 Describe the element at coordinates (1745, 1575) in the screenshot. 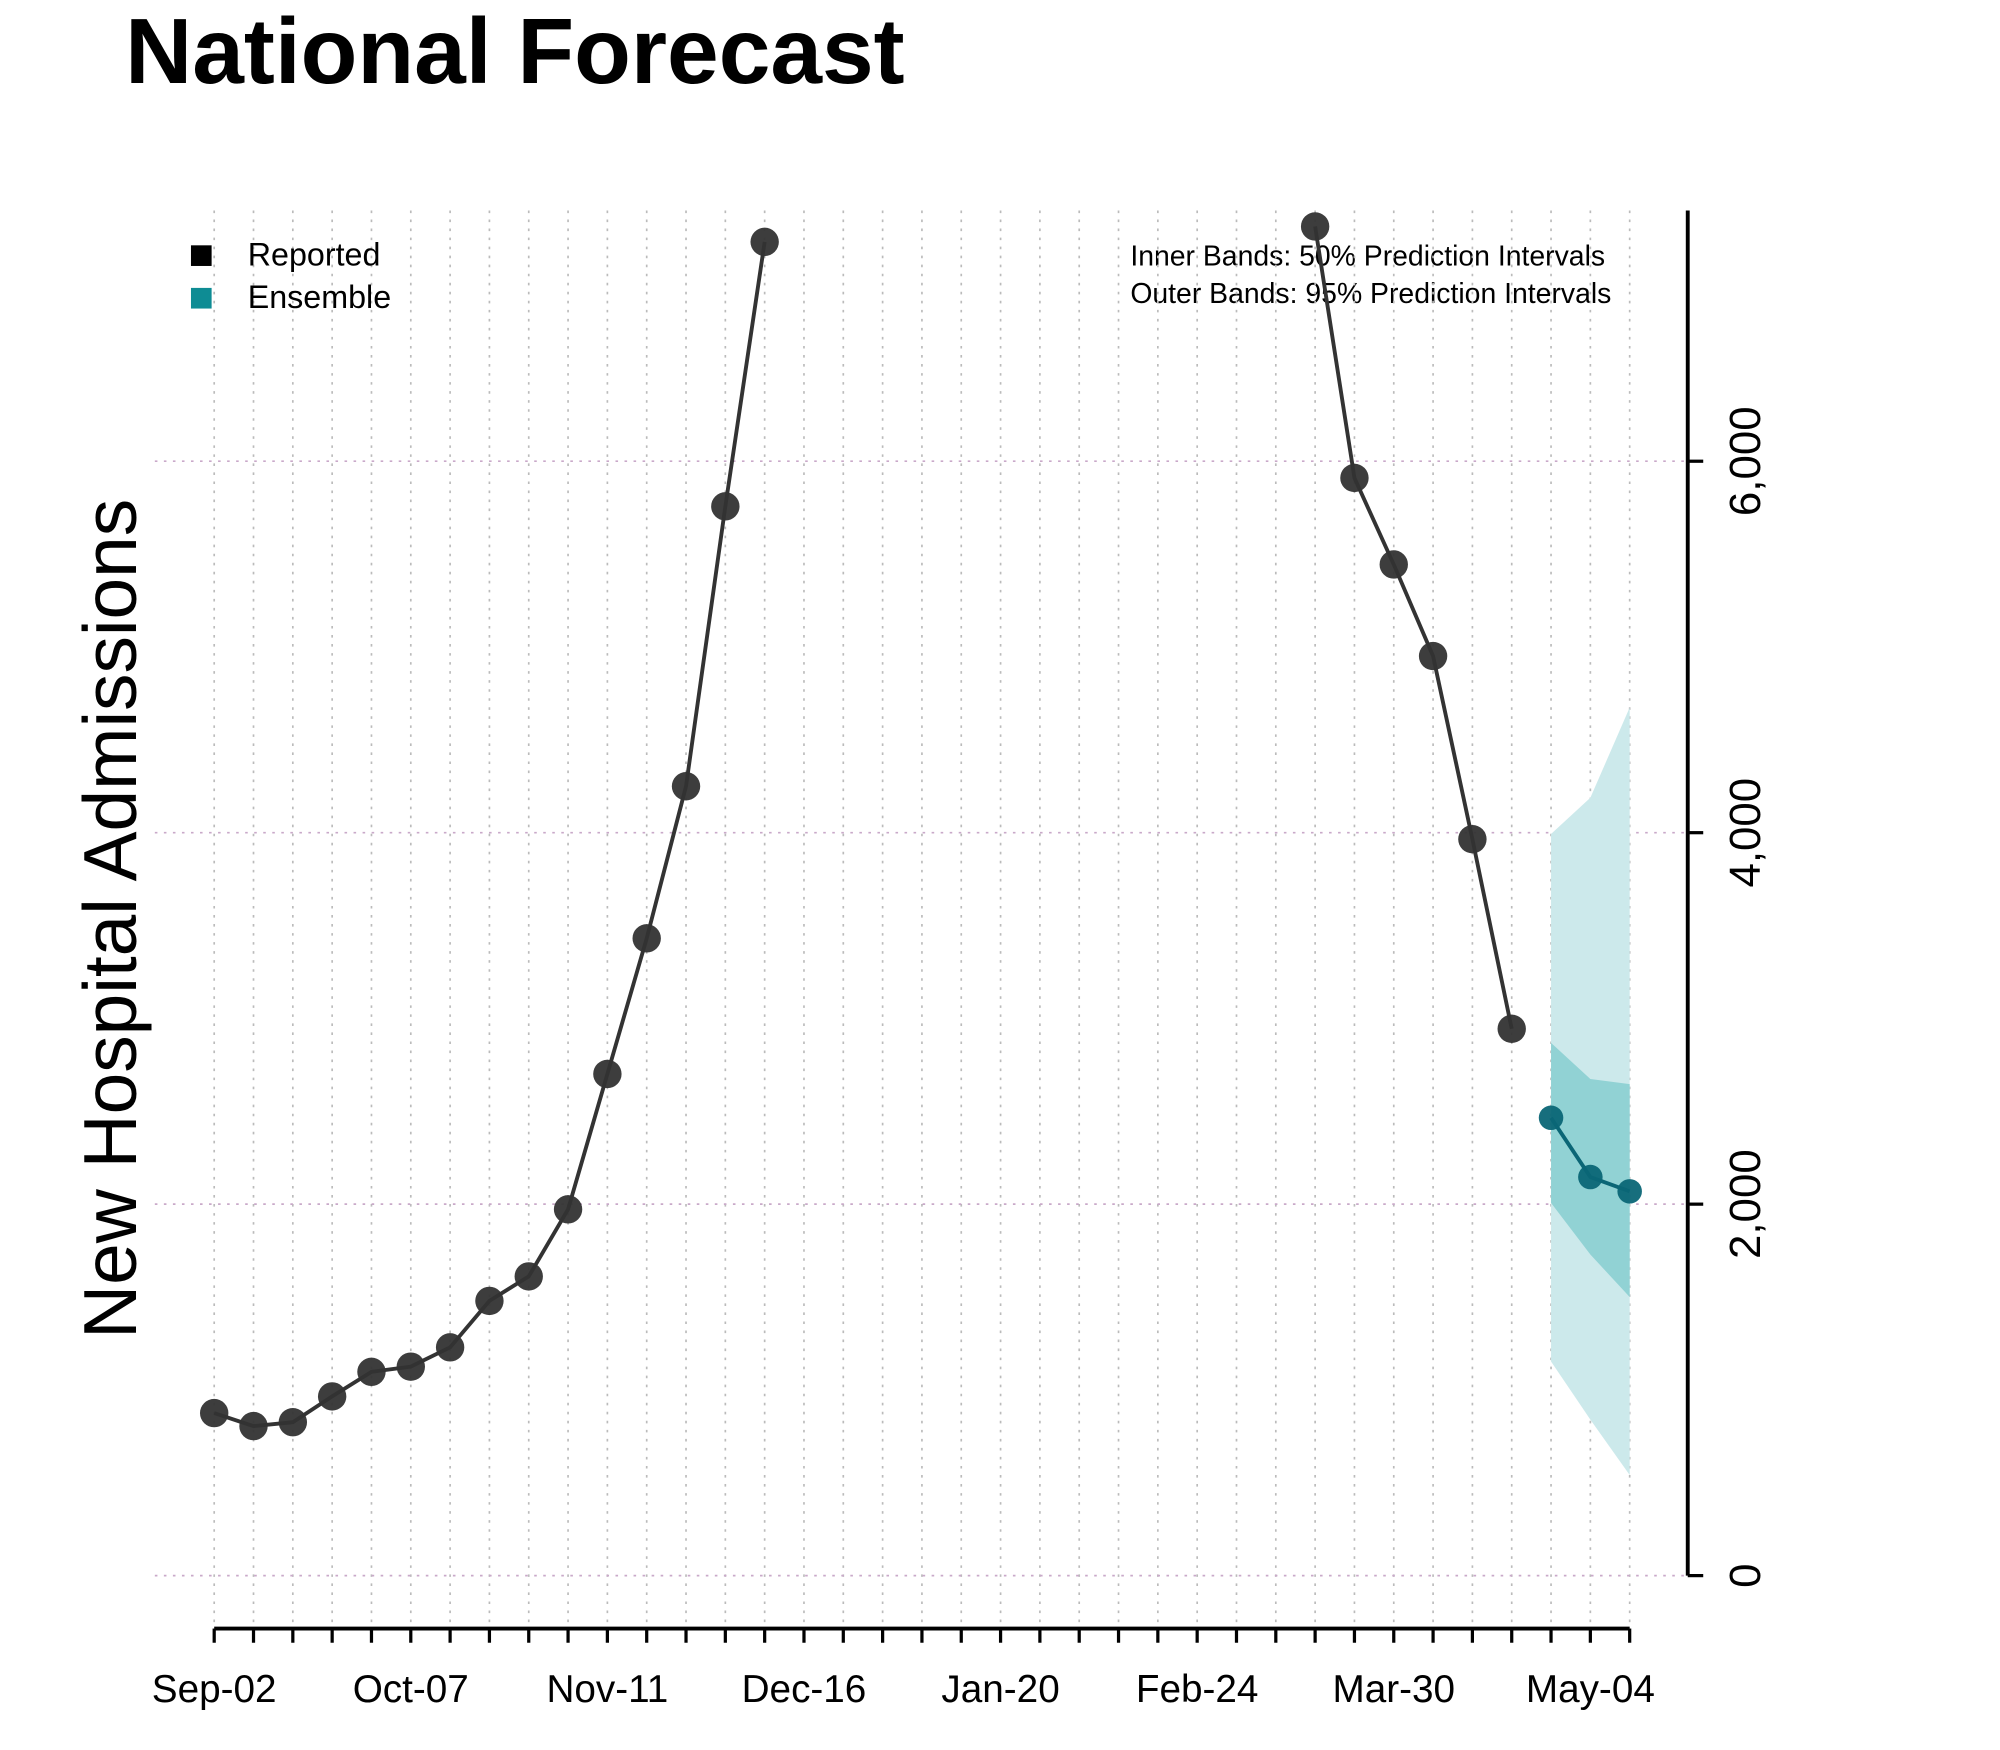

I see `y-tick-label: 0` at that location.